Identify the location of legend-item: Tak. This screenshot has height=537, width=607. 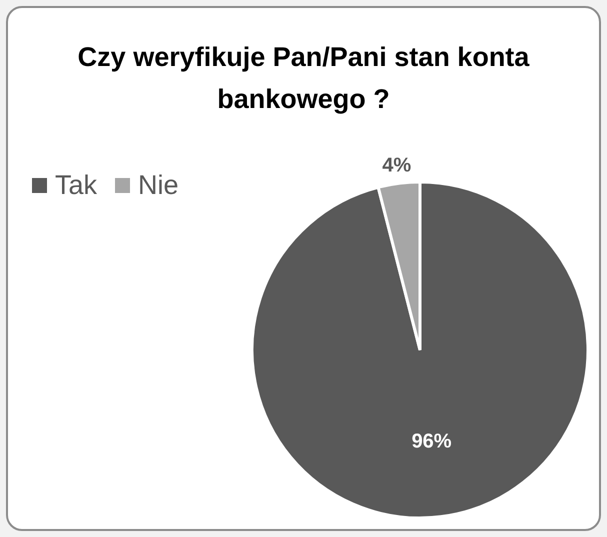
(65, 185).